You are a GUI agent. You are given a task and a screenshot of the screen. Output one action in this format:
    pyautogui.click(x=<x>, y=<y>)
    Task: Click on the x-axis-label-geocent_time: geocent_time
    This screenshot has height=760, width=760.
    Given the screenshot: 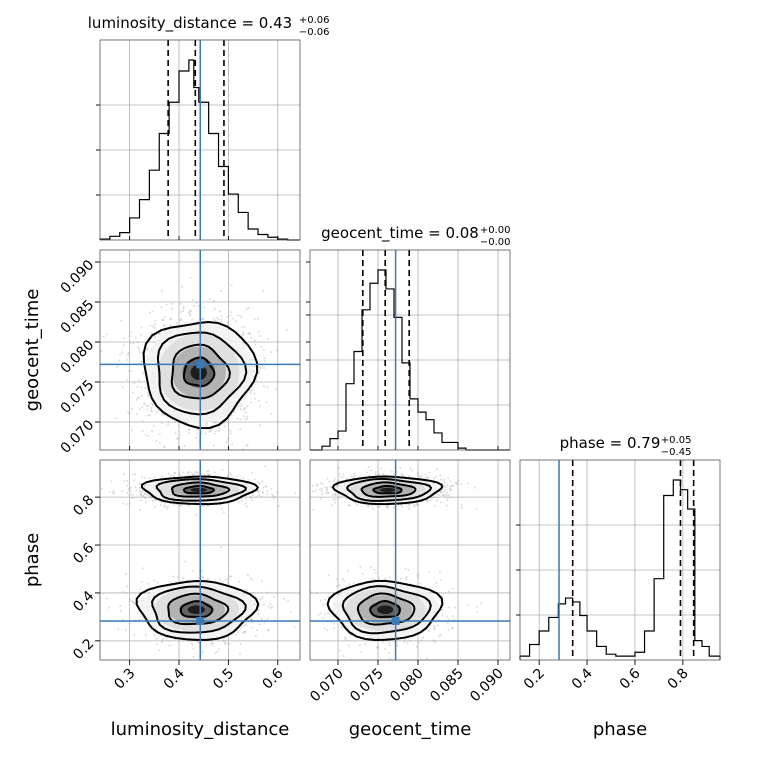 What is the action you would take?
    pyautogui.click(x=410, y=729)
    